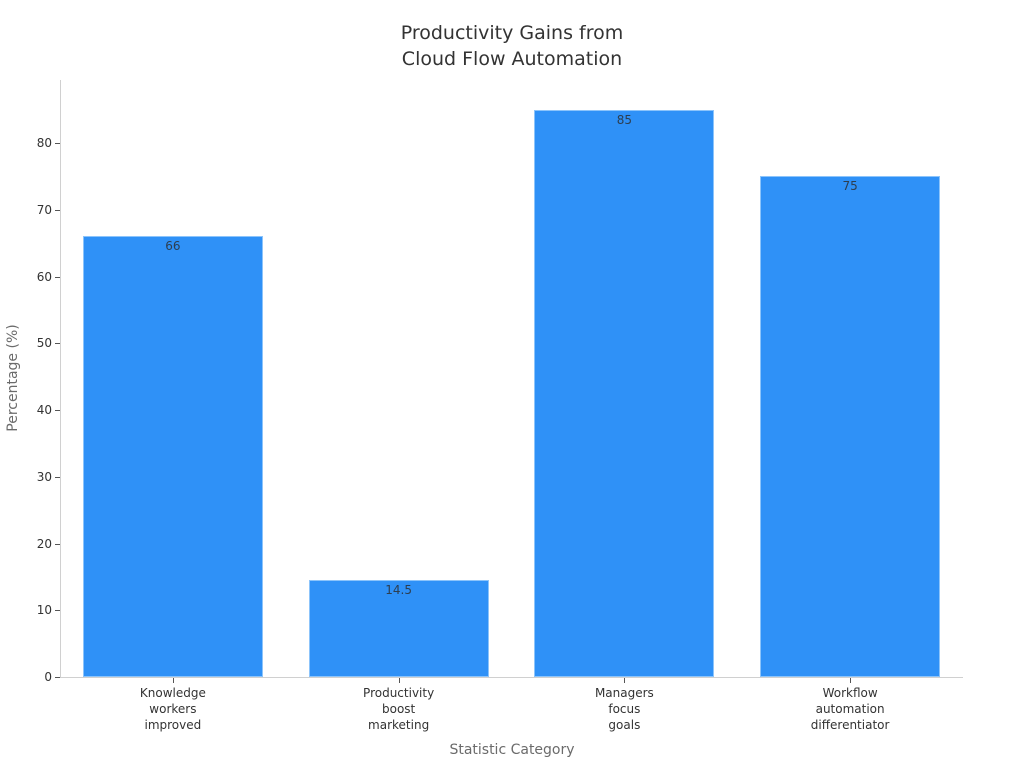 This screenshot has height=768, width=1024. Describe the element at coordinates (31, 544) in the screenshot. I see `y-tick: 20` at that location.